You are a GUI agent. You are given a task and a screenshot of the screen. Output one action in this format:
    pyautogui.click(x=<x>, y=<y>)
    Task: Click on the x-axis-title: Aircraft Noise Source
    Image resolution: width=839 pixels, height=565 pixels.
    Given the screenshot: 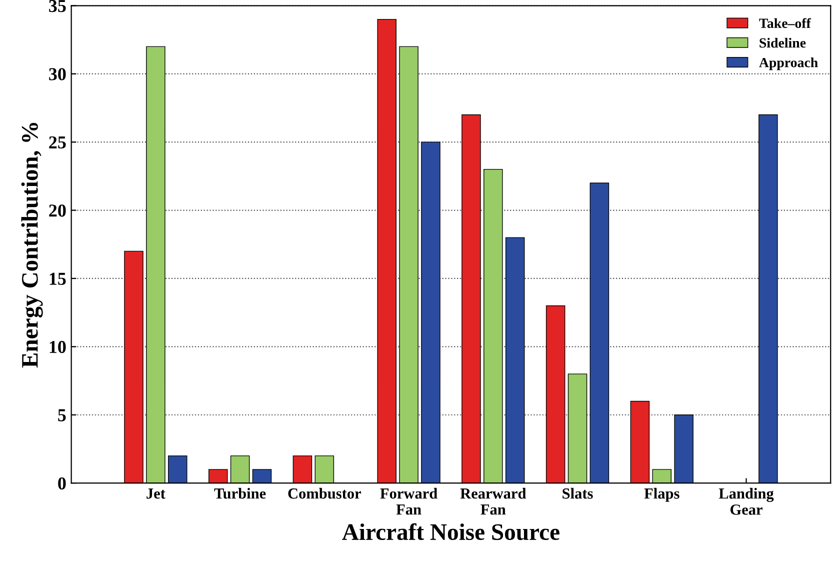 What is the action you would take?
    pyautogui.click(x=451, y=531)
    